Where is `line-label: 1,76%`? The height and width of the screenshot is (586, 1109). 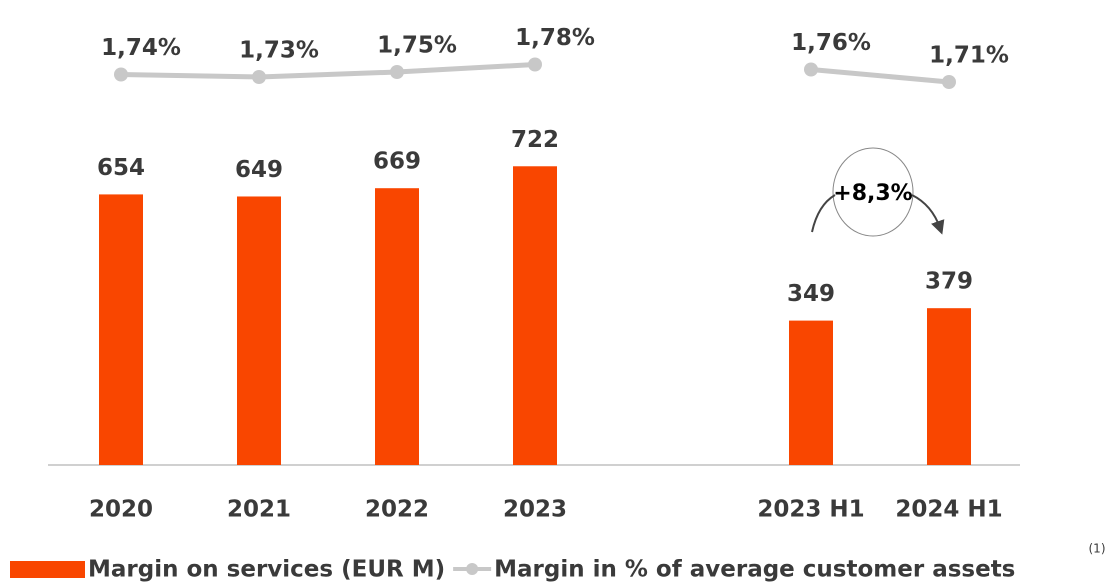 line-label: 1,76% is located at coordinates (831, 43).